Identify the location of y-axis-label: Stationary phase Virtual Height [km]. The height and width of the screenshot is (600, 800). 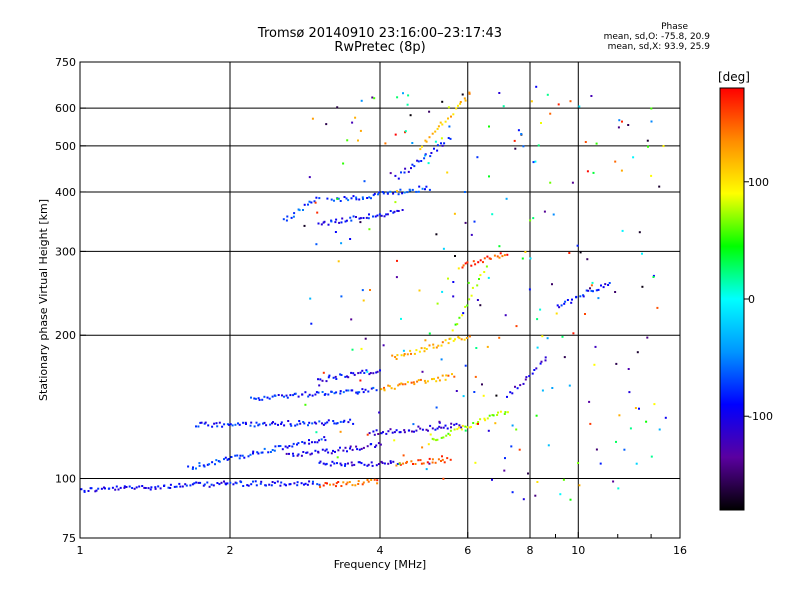
(43, 300).